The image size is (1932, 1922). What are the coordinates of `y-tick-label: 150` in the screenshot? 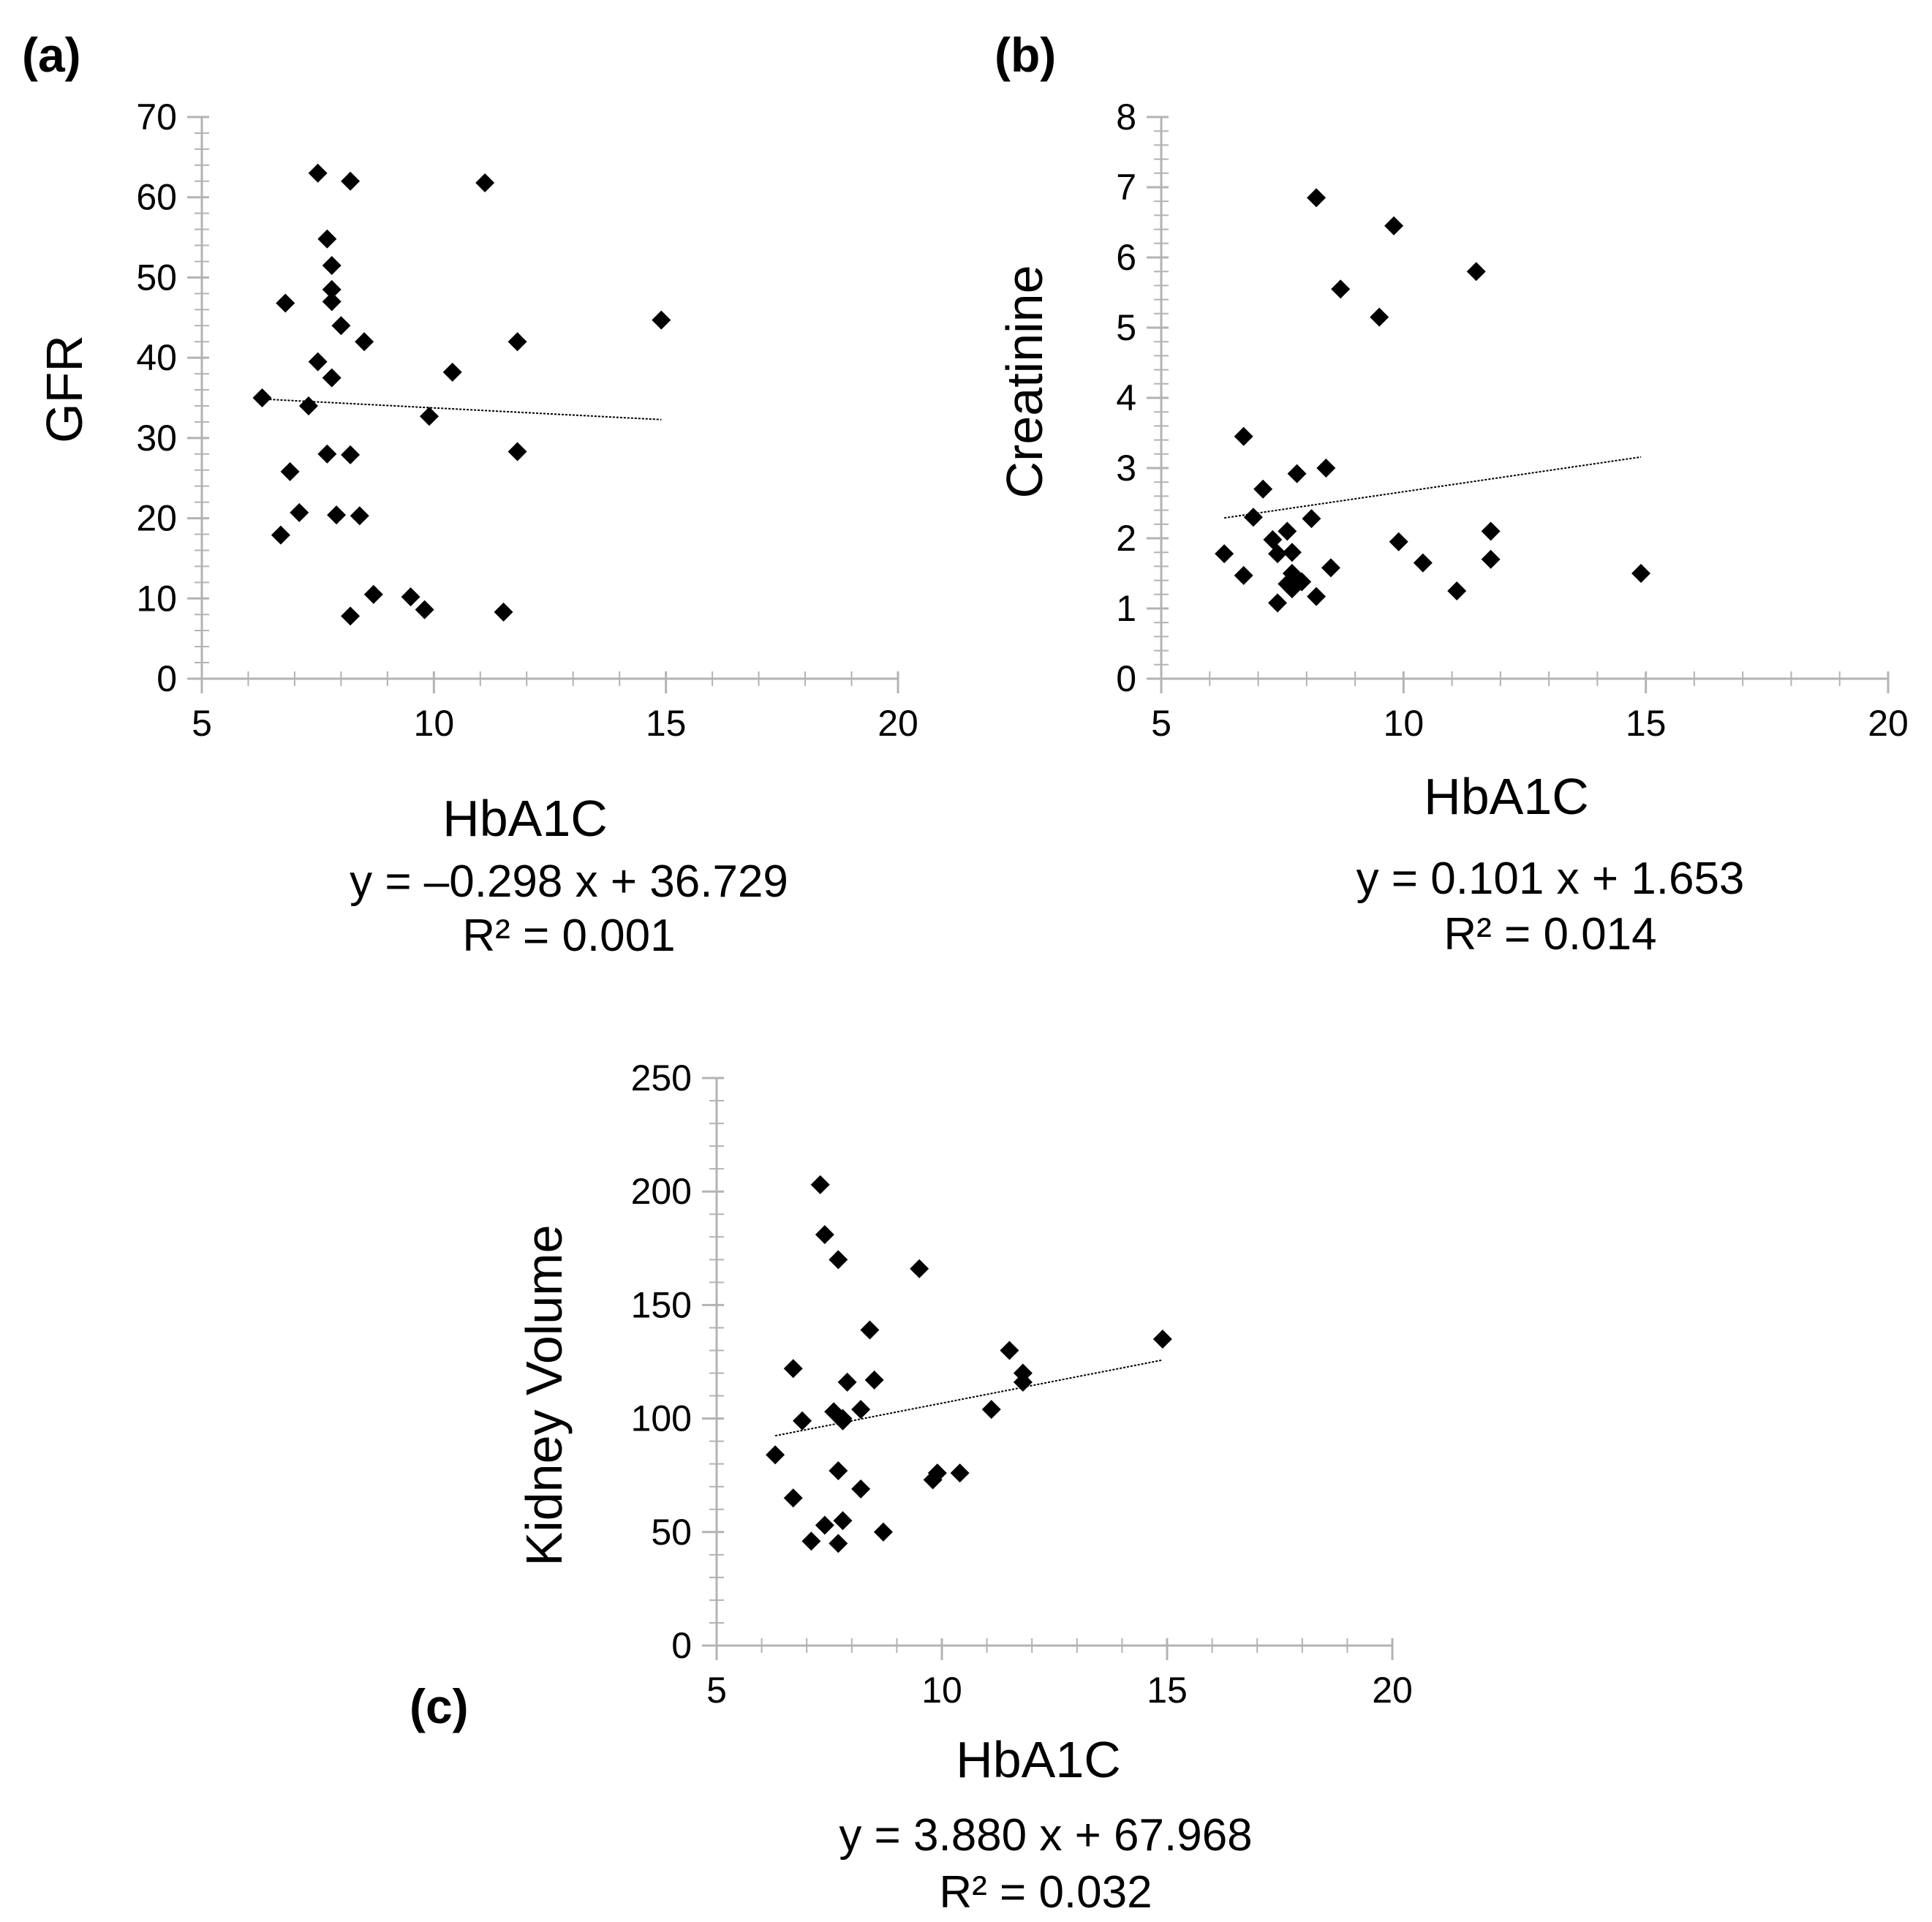 It's located at (661, 1304).